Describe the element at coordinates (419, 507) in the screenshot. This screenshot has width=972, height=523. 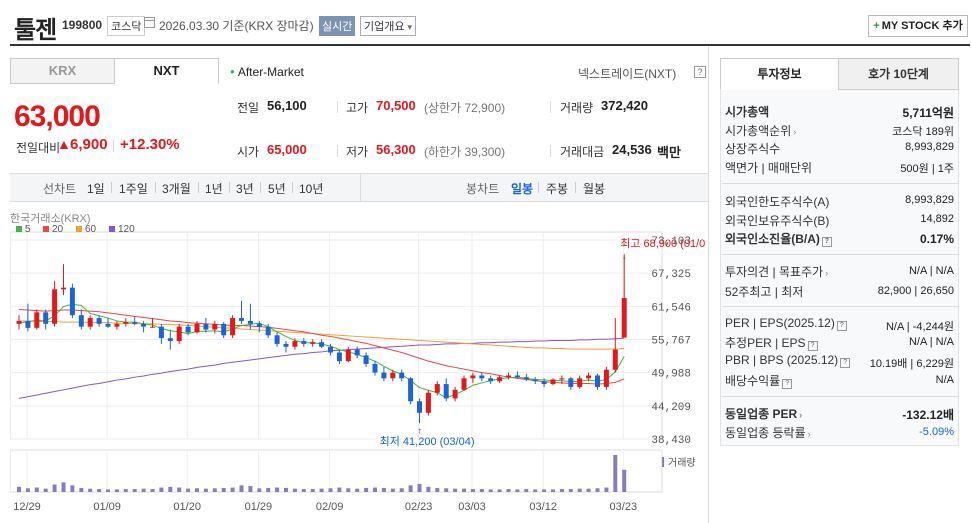
I see `x-tick-label: 02/23` at that location.